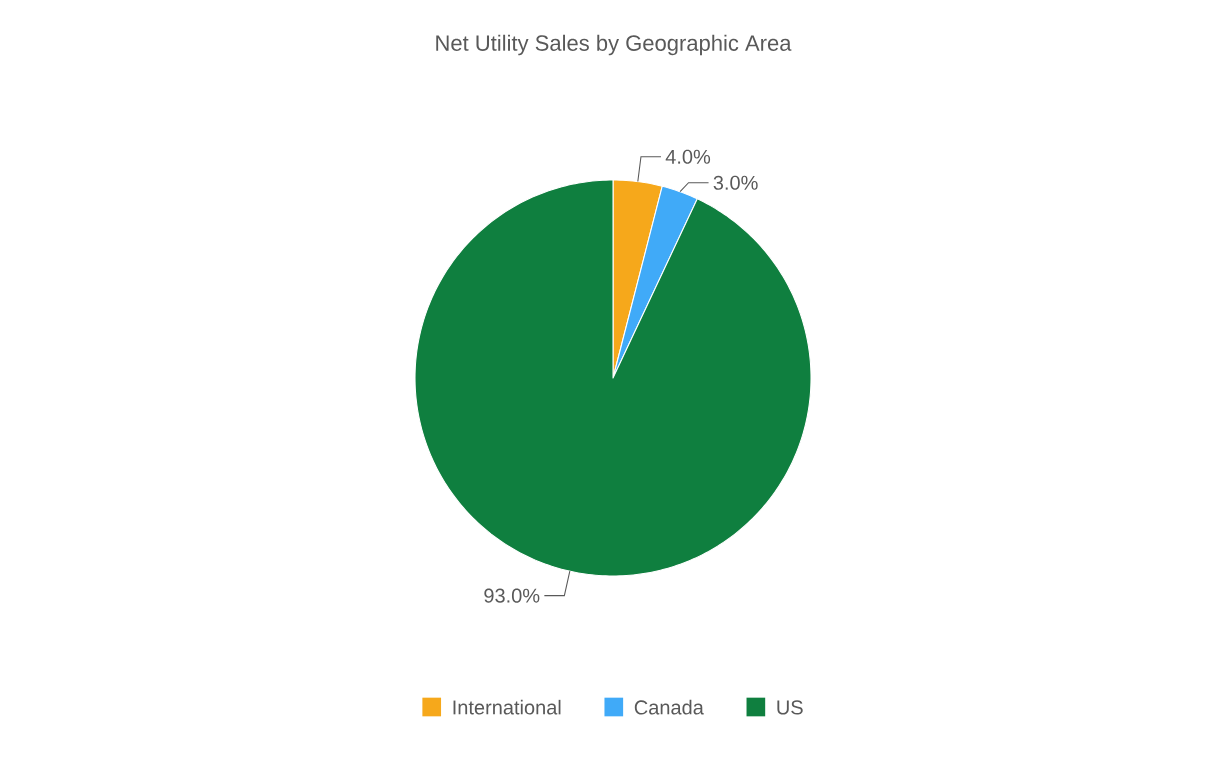  Describe the element at coordinates (669, 707) in the screenshot. I see `legend-label: Canada` at that location.